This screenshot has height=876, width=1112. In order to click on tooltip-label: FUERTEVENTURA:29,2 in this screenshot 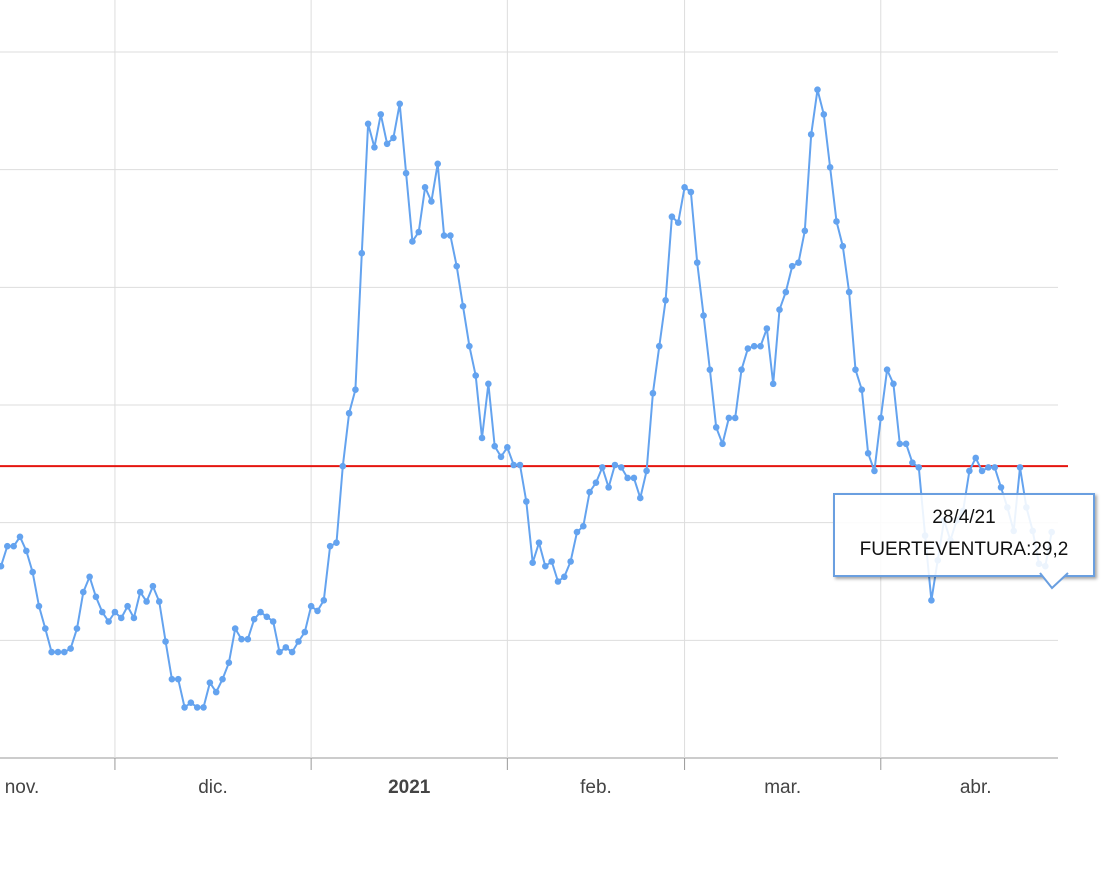, I will do `click(964, 549)`.